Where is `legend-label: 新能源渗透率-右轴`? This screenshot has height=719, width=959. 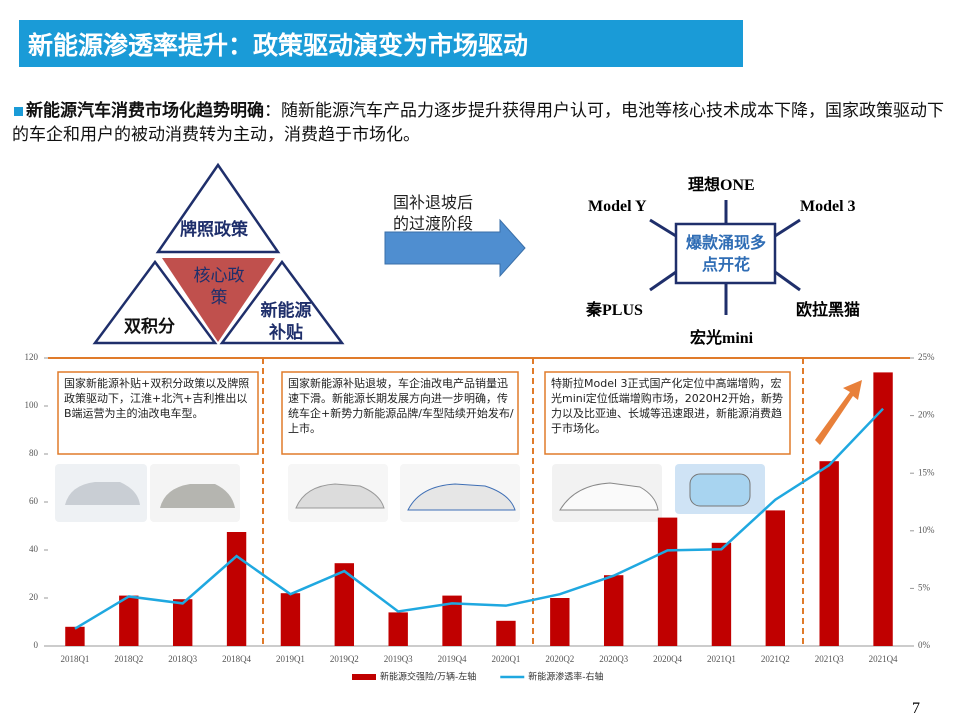 legend-label: 新能源渗透率-右轴 is located at coordinates (565, 677).